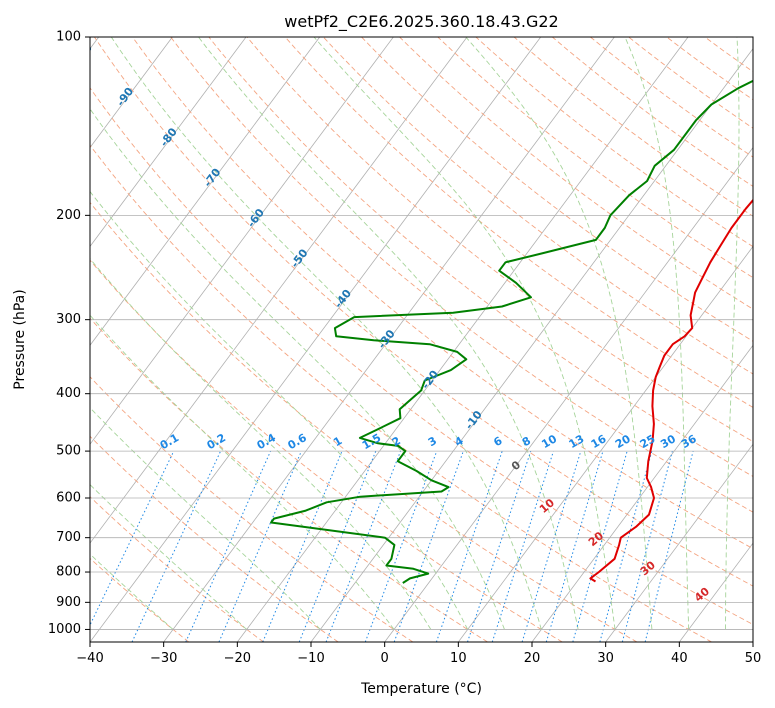 The width and height of the screenshot is (775, 708). I want to click on x-tick-label: −20, so click(237, 658).